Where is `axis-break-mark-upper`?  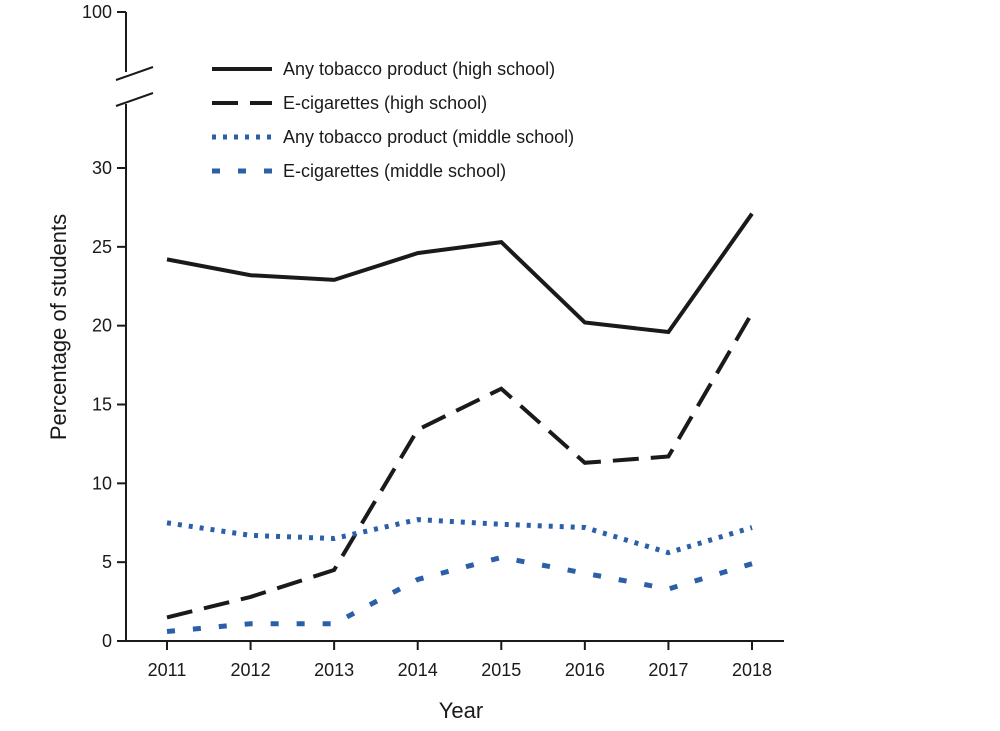 axis-break-mark-upper is located at coordinates (134, 73).